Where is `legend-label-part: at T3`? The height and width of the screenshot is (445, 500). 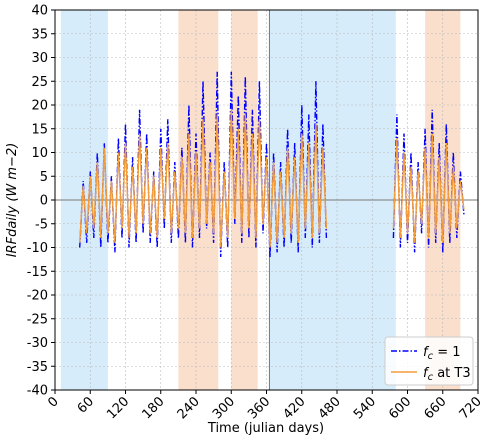
legend-label-part: at T3 is located at coordinates (452, 373).